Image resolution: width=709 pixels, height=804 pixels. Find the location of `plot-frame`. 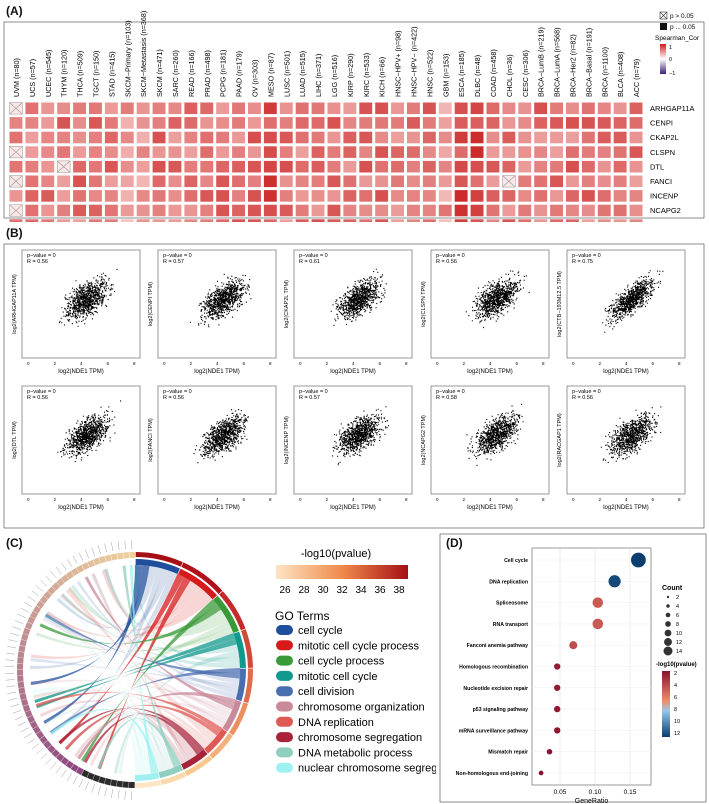

plot-frame is located at coordinates (353, 304).